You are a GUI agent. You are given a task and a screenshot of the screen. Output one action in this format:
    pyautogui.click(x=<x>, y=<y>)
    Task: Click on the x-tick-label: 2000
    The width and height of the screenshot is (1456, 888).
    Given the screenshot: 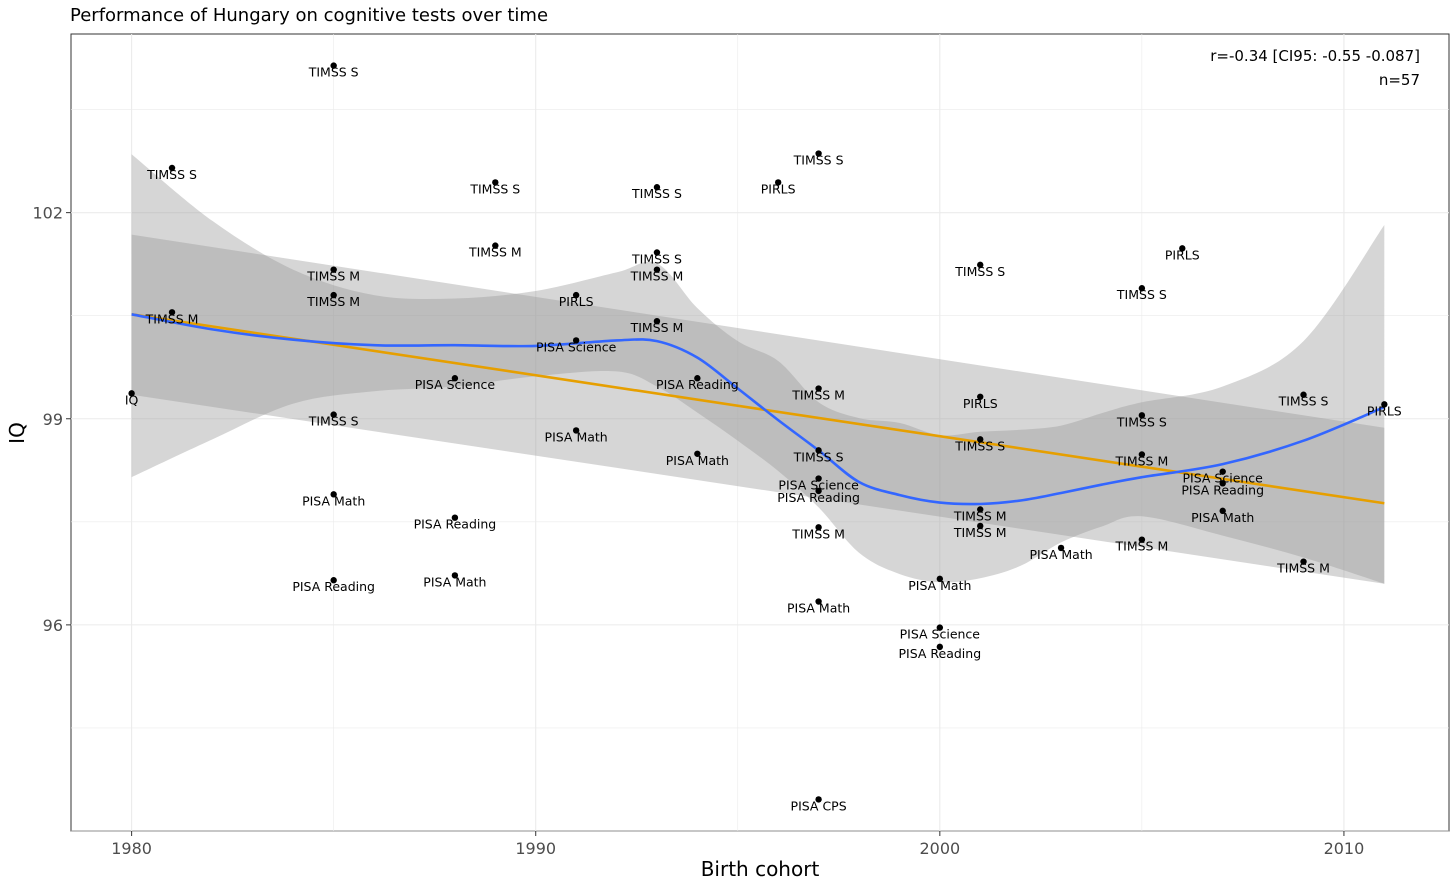 What is the action you would take?
    pyautogui.click(x=939, y=848)
    